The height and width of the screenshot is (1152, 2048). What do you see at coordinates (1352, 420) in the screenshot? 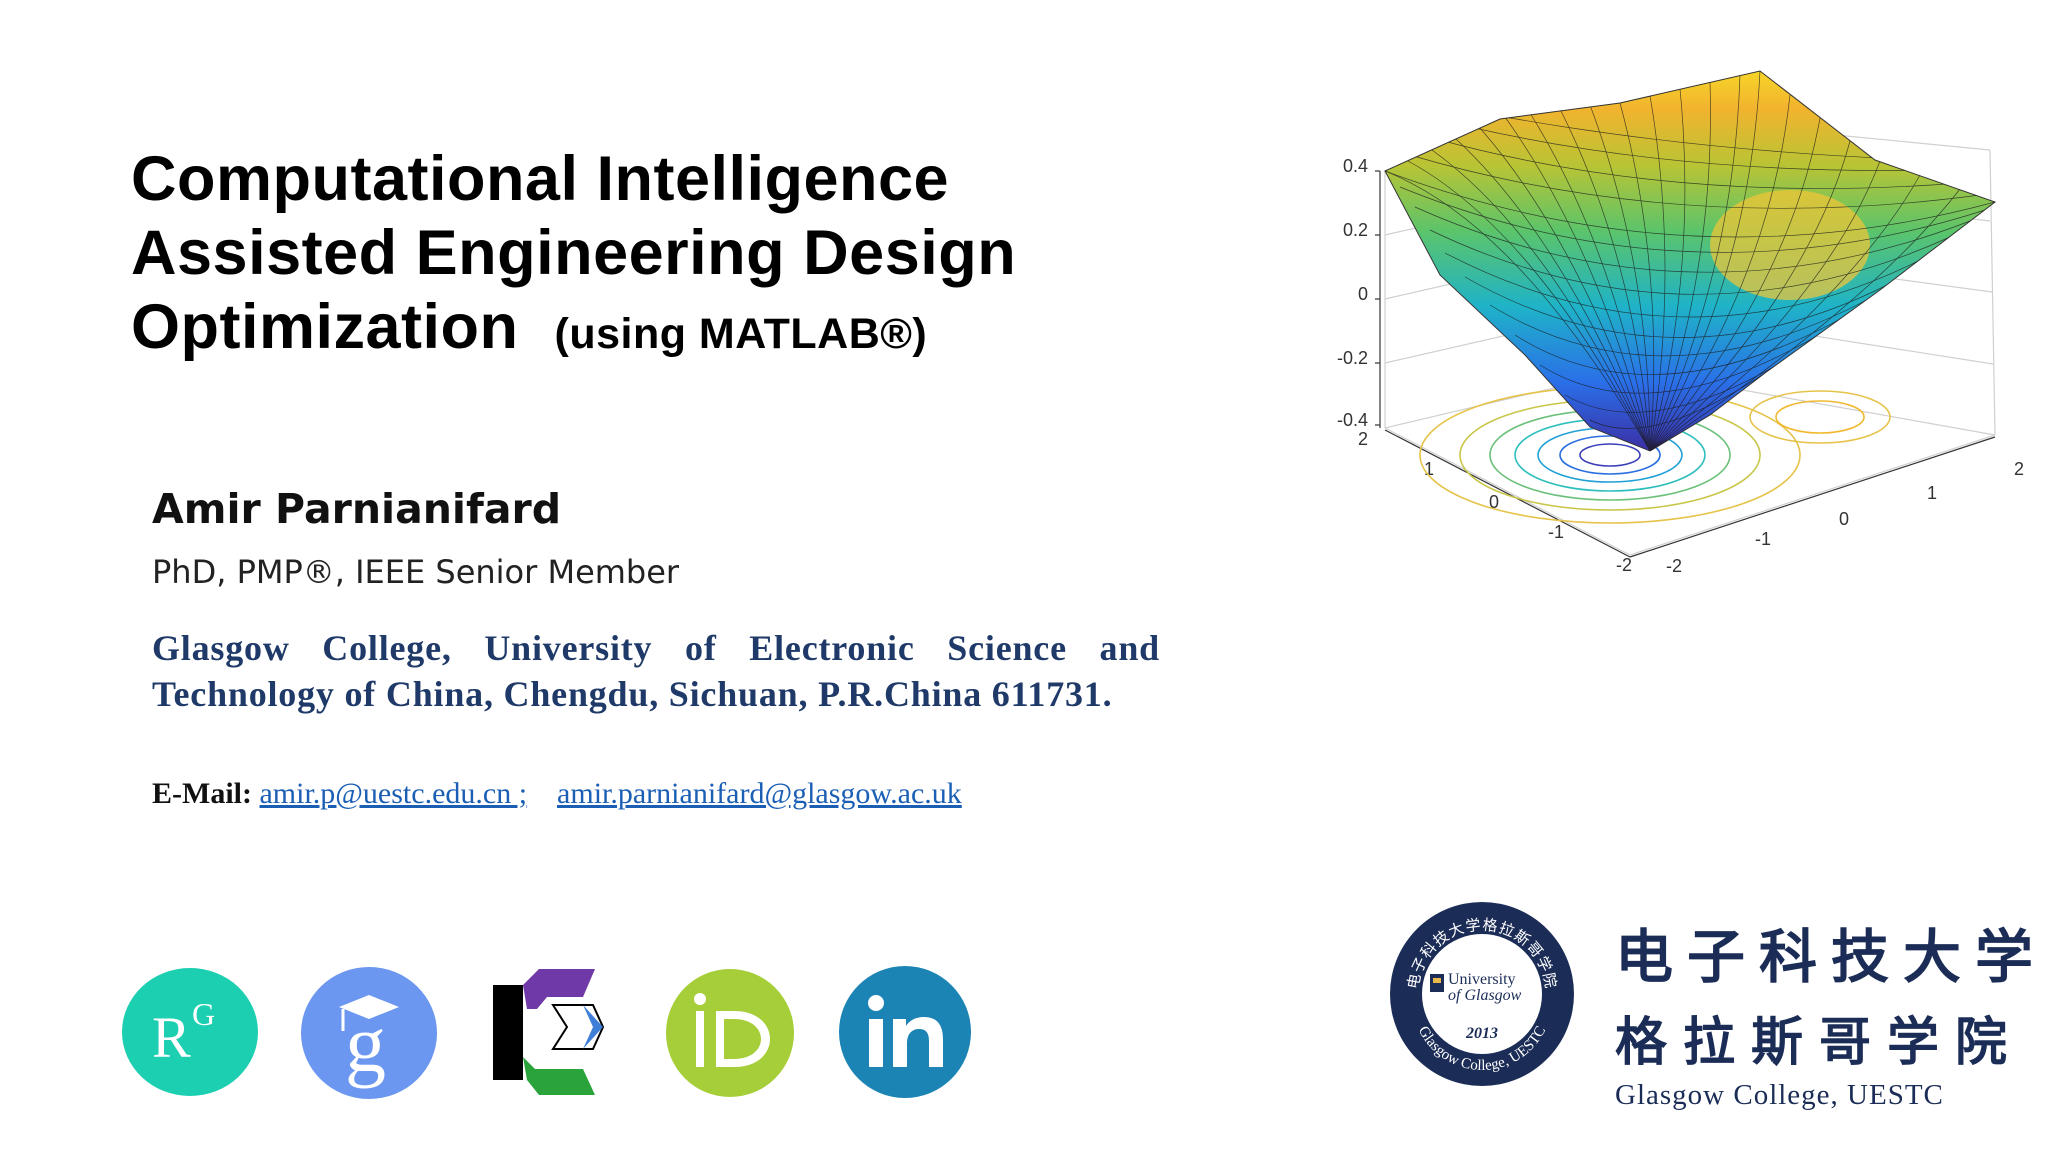
I see `z-tick-label: -0.4` at bounding box center [1352, 420].